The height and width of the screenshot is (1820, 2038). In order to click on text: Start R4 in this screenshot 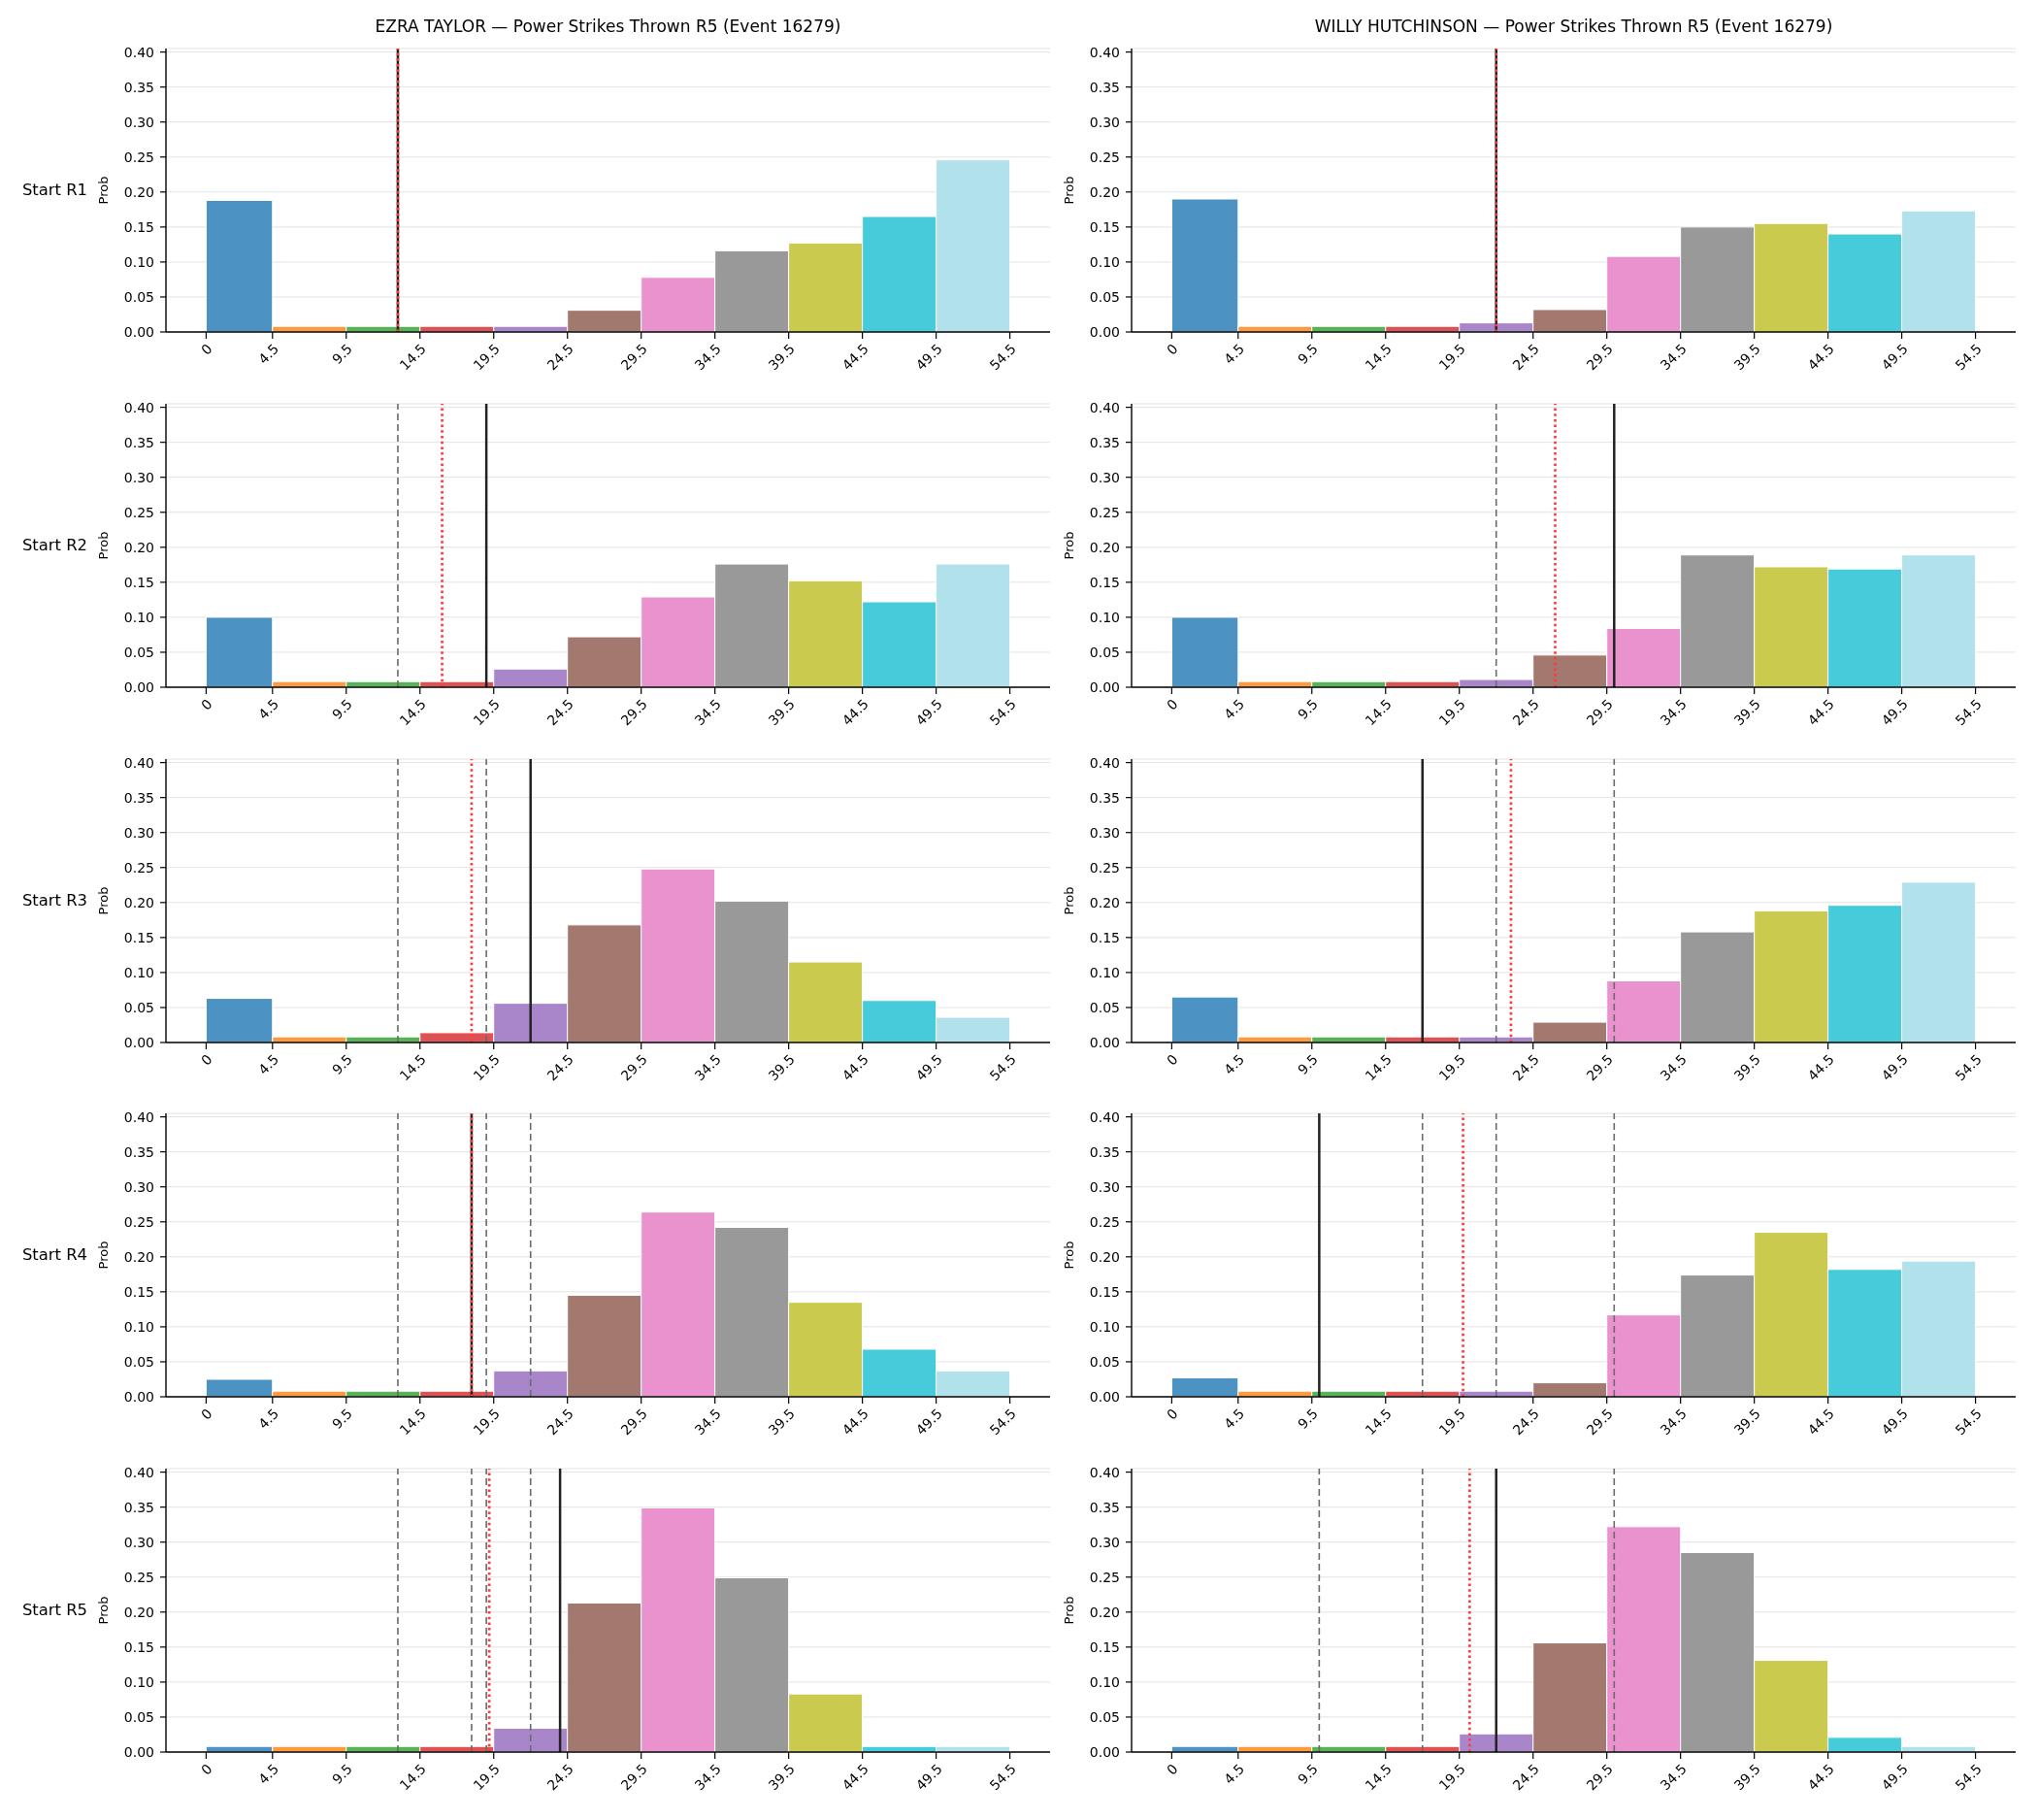, I will do `click(54, 1255)`.